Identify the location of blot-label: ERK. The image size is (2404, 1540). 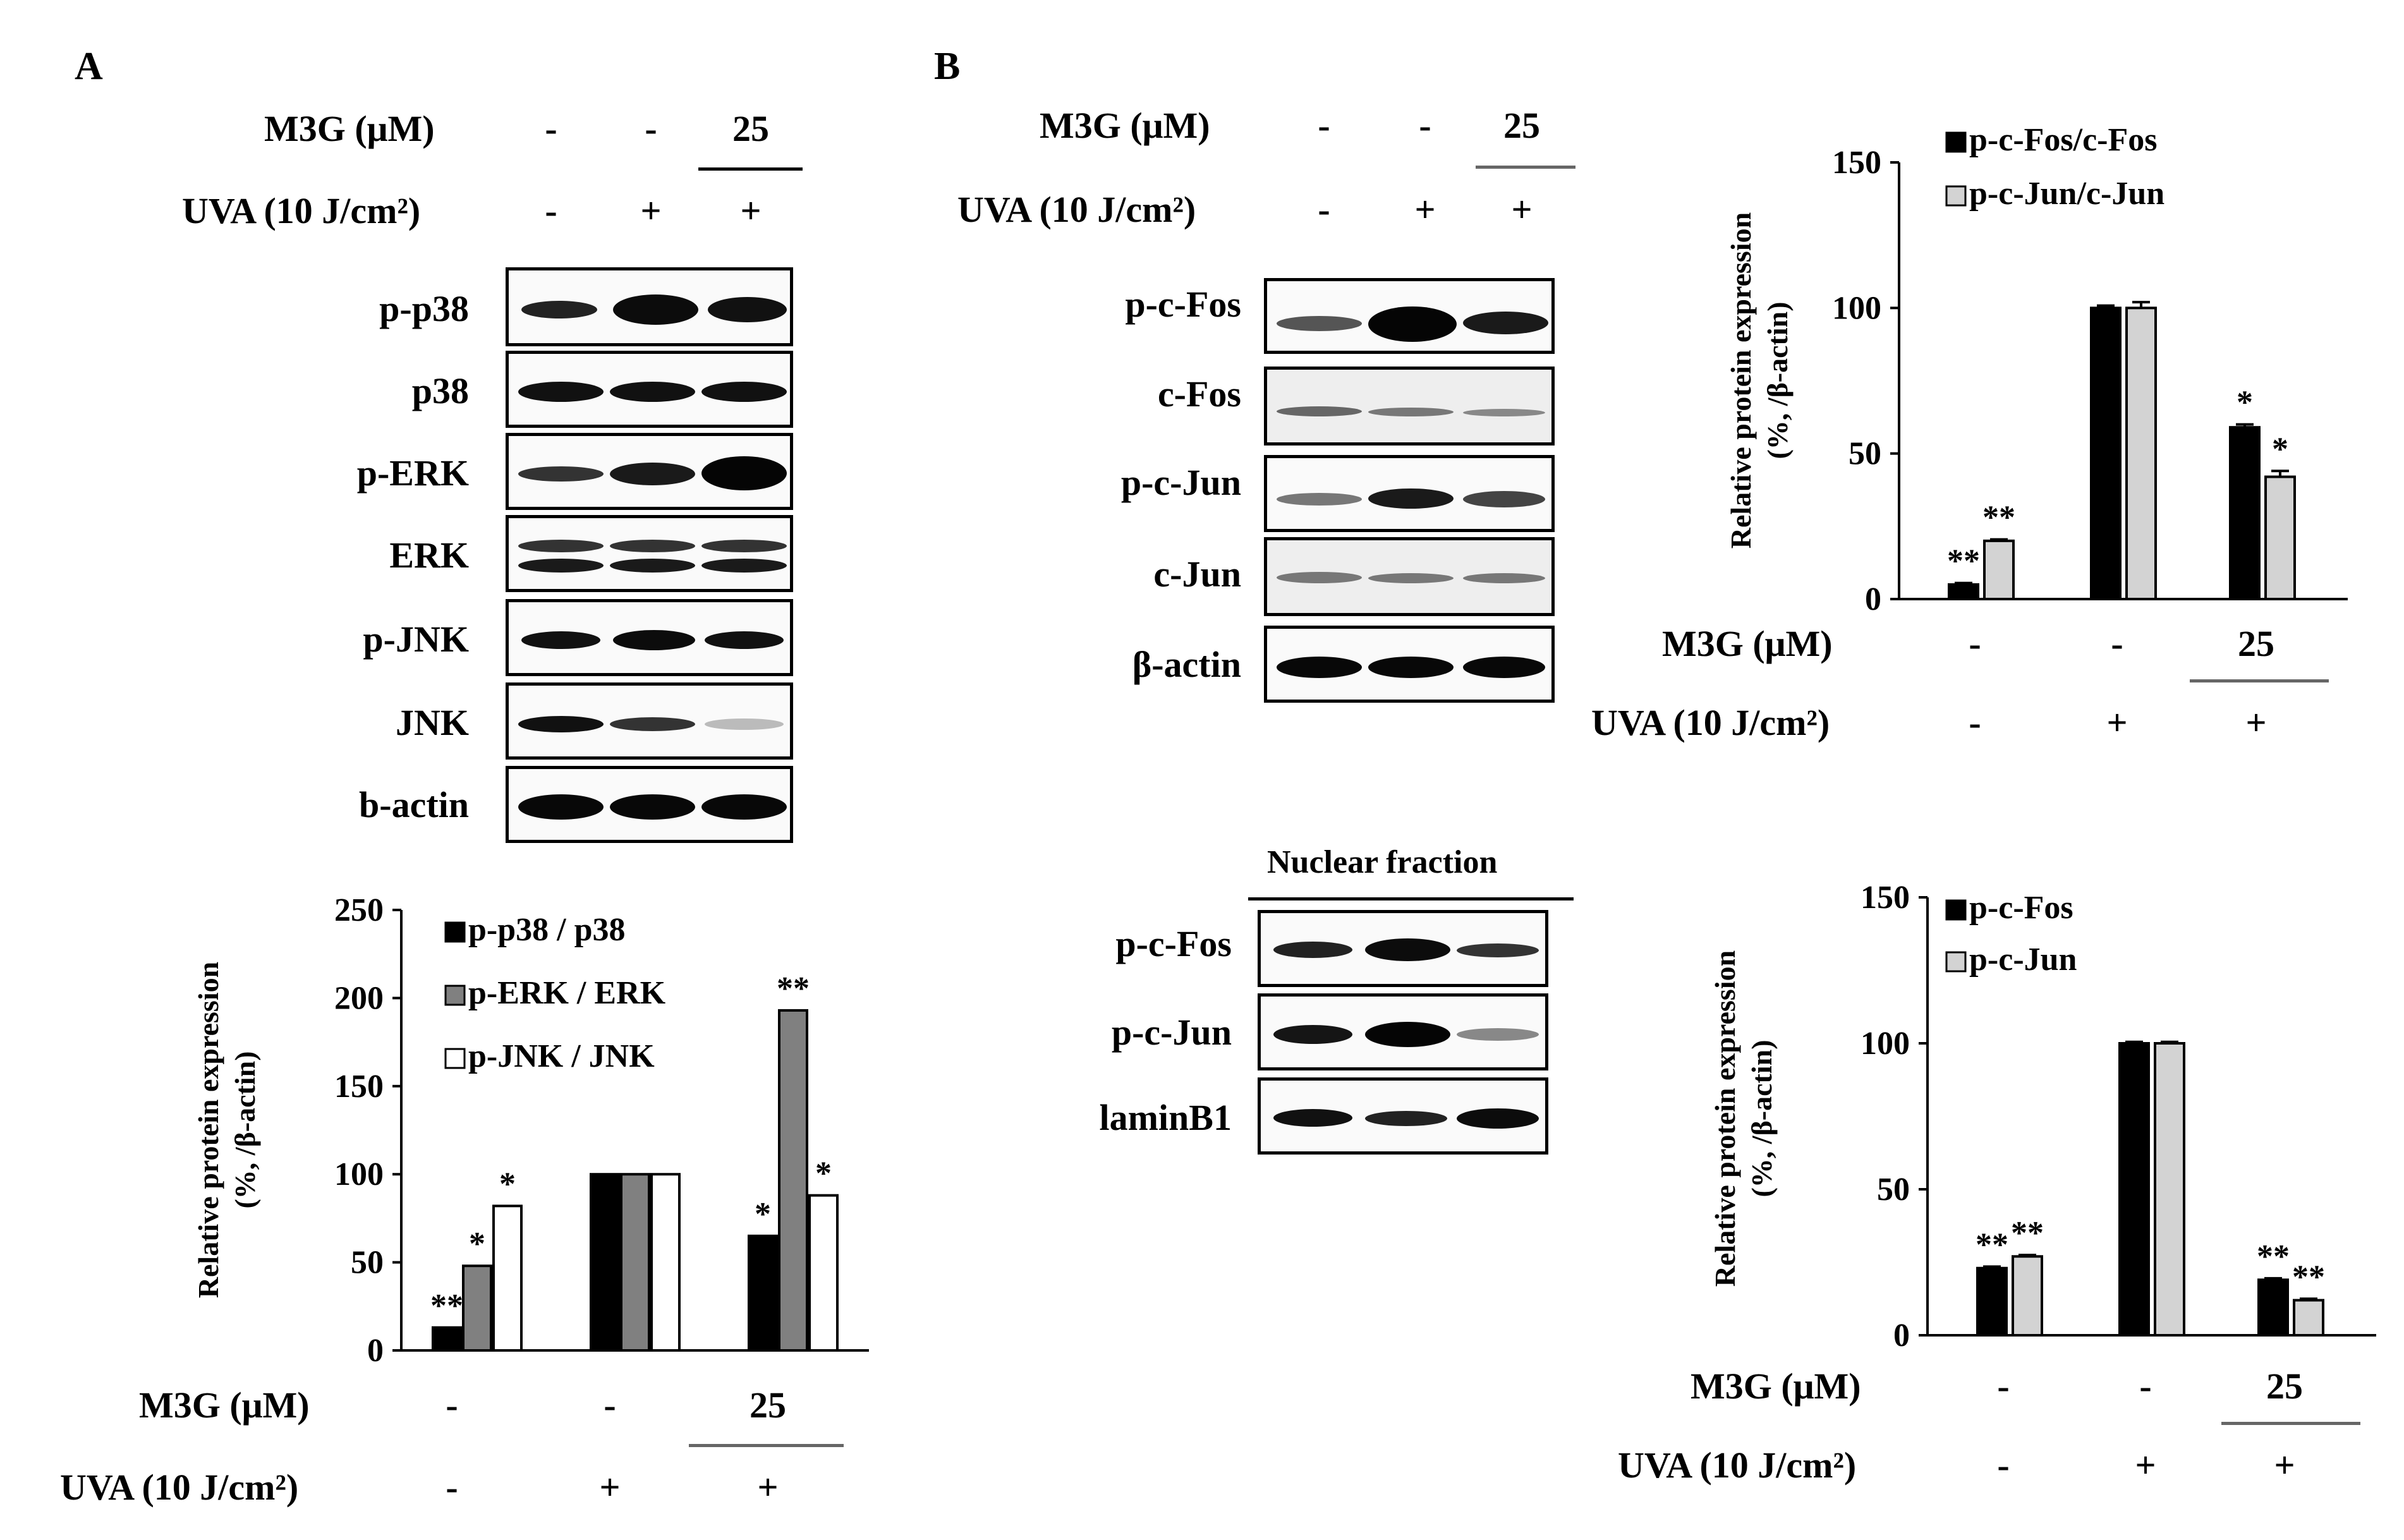
(429, 555).